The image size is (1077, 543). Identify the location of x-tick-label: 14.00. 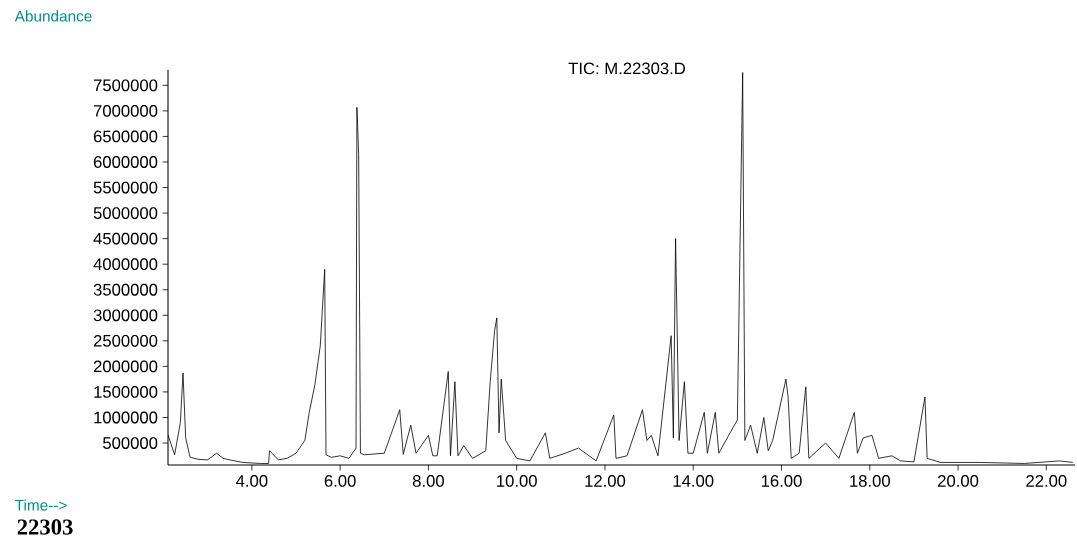
(693, 481).